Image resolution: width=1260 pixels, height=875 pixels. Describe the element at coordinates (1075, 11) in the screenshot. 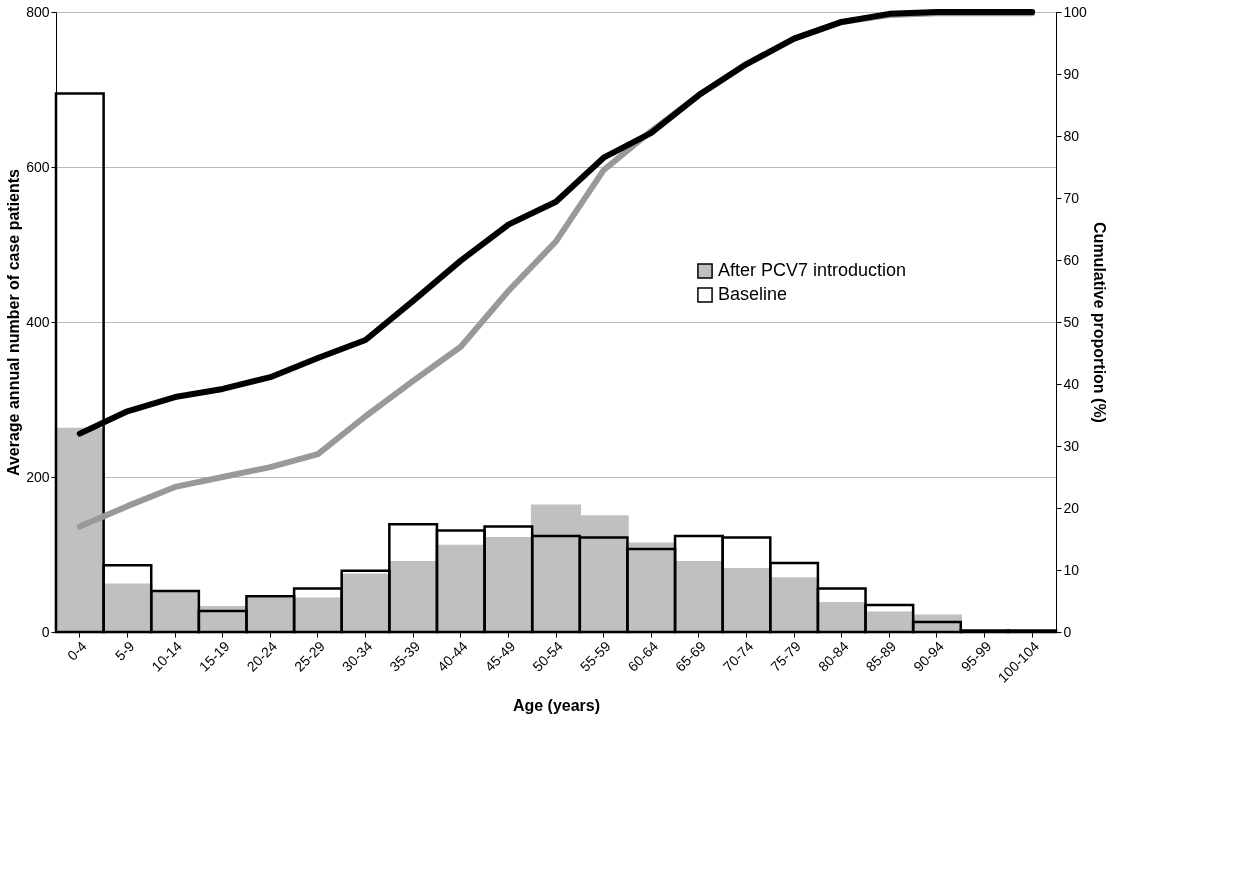

I see `y2-tick-label: 100` at that location.